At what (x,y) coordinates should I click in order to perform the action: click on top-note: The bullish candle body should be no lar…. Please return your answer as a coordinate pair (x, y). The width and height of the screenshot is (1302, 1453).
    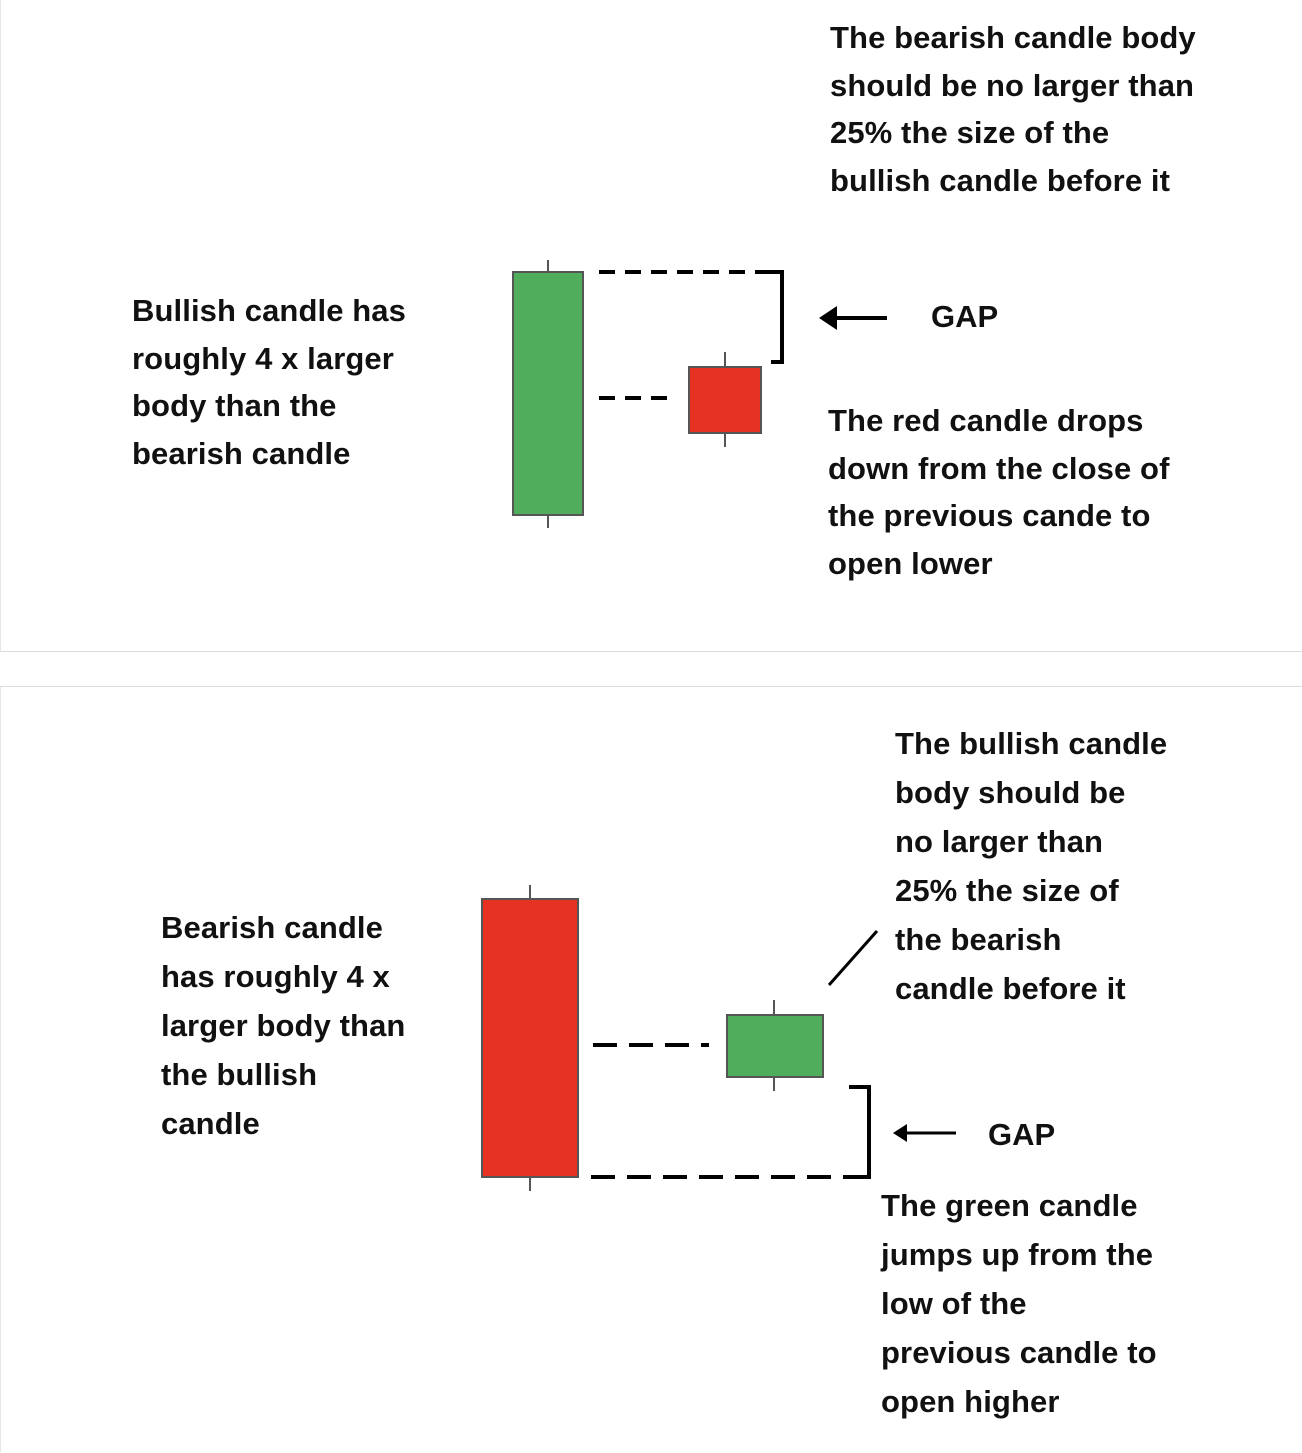
    Looking at the image, I should click on (1031, 866).